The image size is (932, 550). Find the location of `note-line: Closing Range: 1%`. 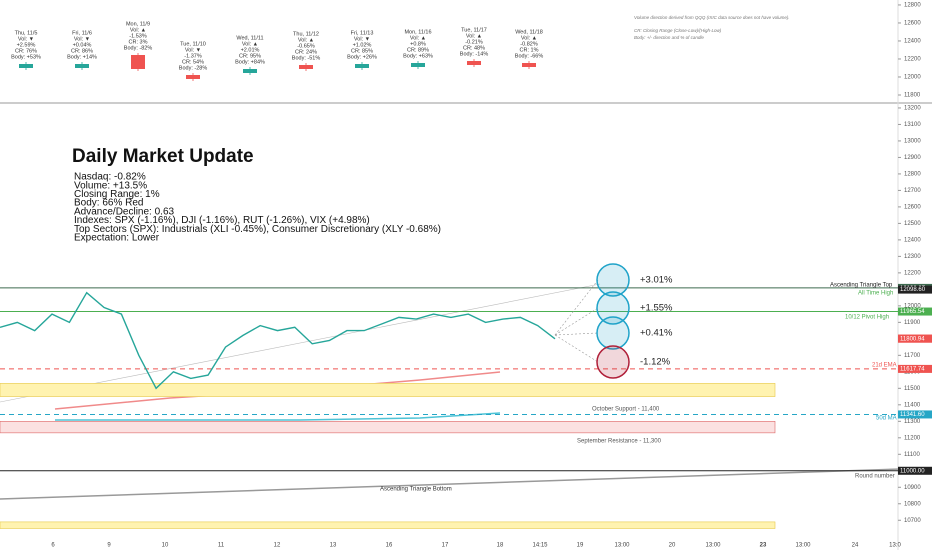

note-line: Closing Range: 1% is located at coordinates (117, 194).